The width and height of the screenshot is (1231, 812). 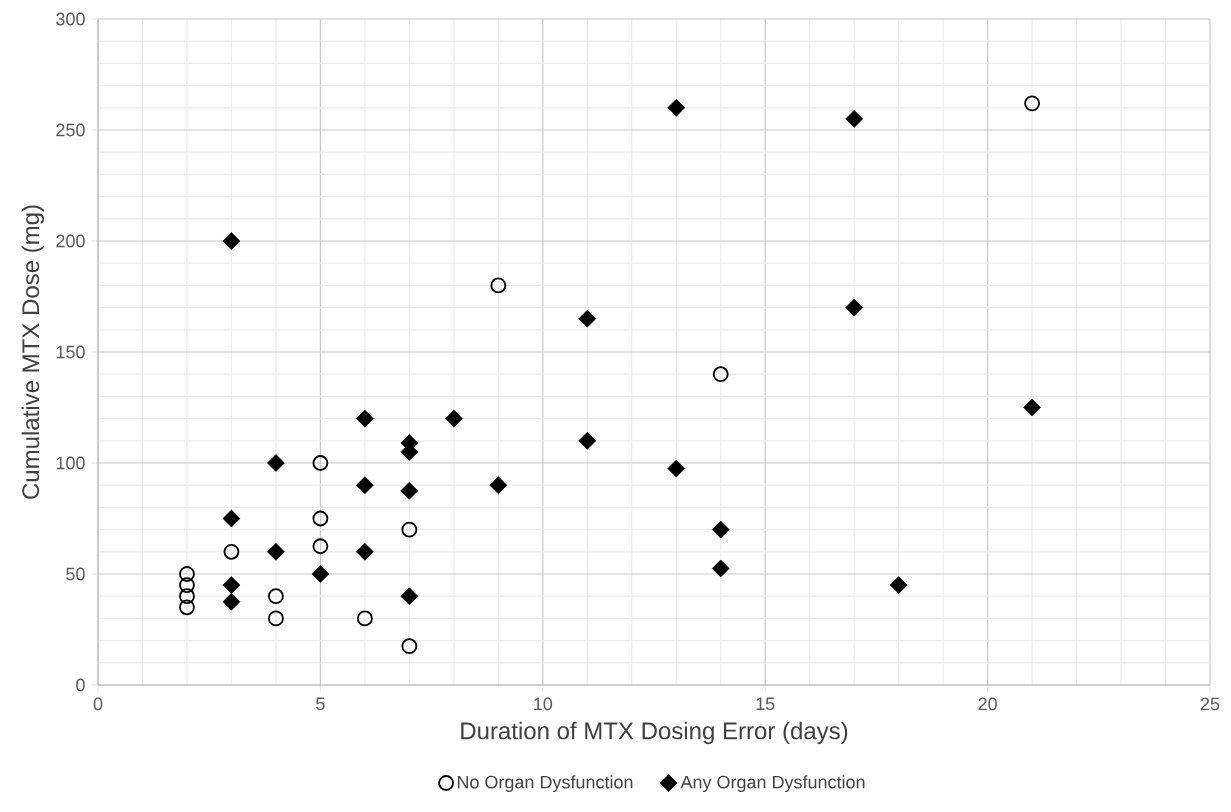 I want to click on y-tick-label: 100, so click(x=70, y=463).